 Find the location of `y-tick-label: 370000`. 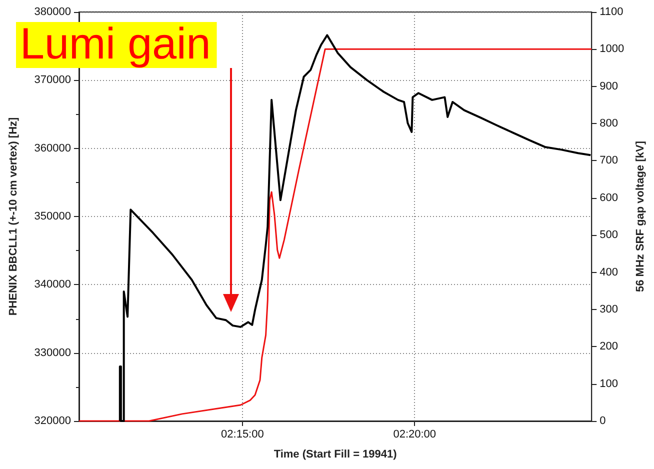

y-tick-label: 370000 is located at coordinates (52, 80).